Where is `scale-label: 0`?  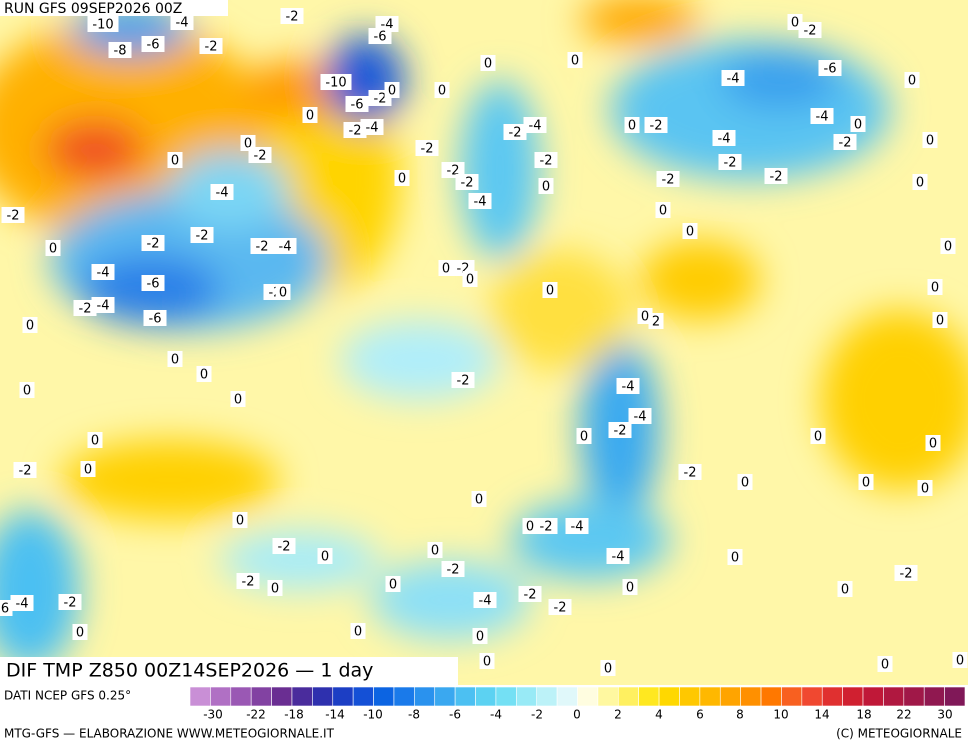
scale-label: 0 is located at coordinates (577, 715).